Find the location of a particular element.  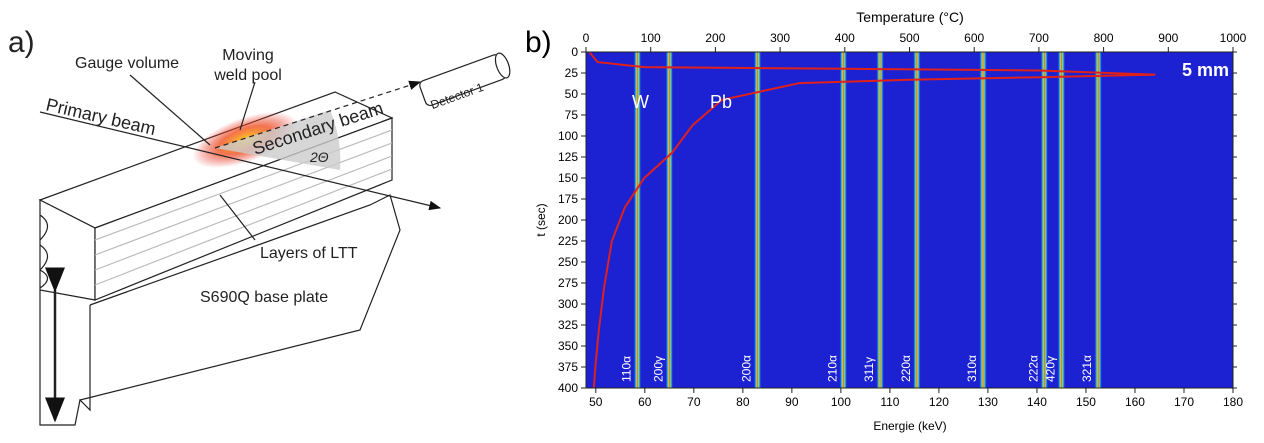

weld-pool-label: Moving is located at coordinates (248, 55).